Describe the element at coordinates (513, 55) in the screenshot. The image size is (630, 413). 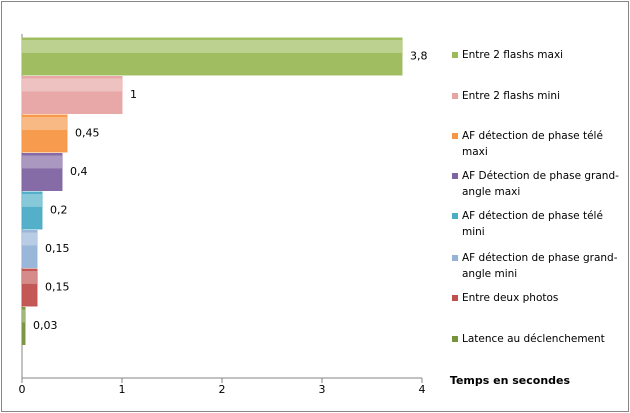
I see `legend-label: Entre 2 flashs maxi` at that location.